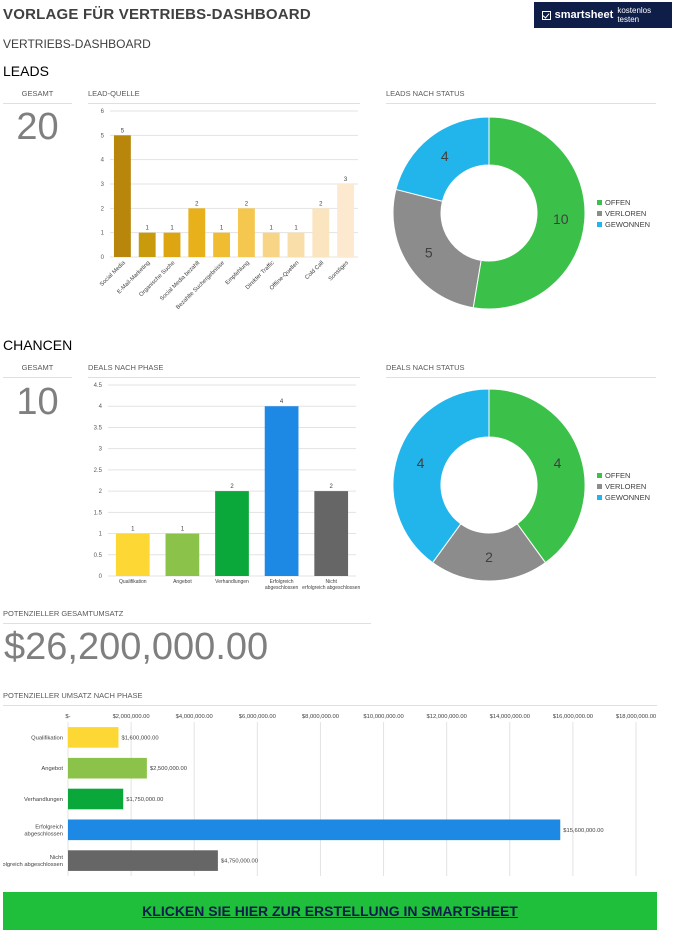  I want to click on x-tick-label: $10,000,000.00, so click(383, 717).